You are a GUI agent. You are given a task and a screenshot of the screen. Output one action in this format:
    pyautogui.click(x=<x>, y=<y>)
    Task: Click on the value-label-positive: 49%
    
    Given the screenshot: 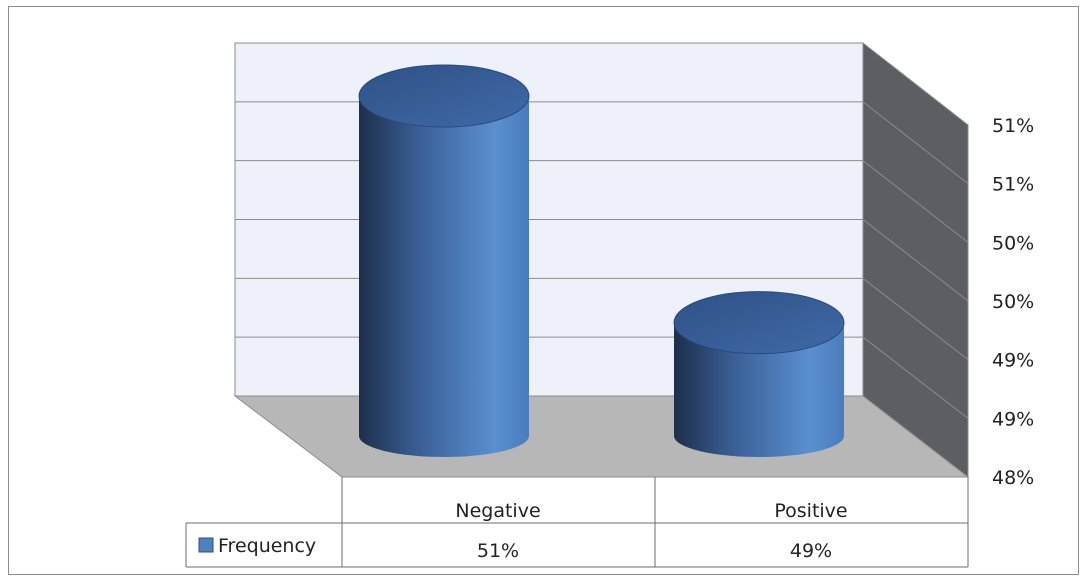 What is the action you would take?
    pyautogui.click(x=811, y=551)
    